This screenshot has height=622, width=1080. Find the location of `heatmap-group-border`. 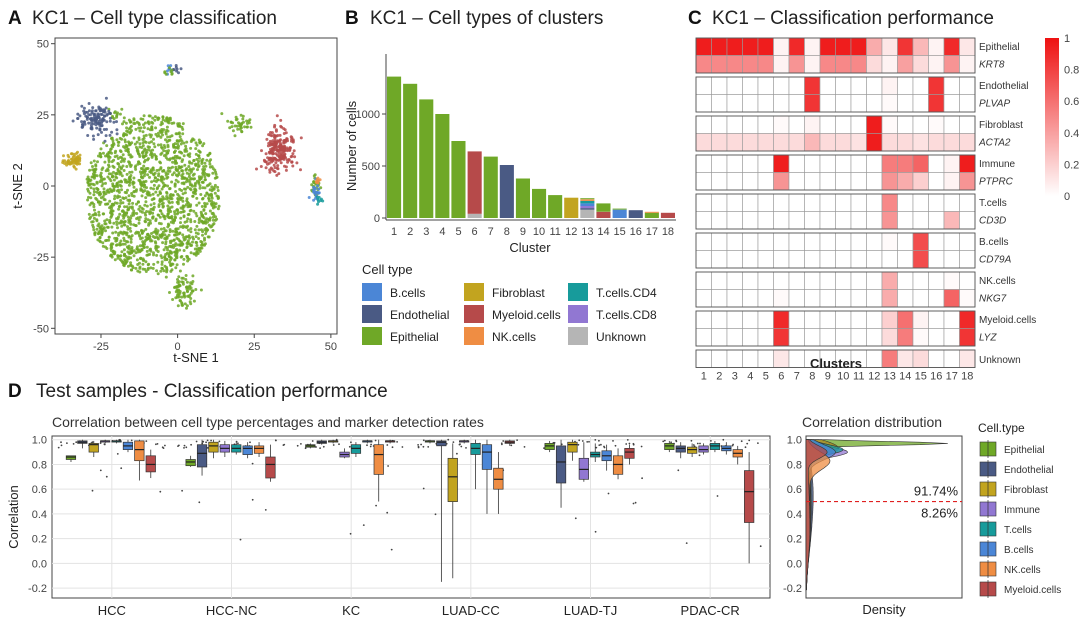

heatmap-group-border is located at coordinates (835, 55).